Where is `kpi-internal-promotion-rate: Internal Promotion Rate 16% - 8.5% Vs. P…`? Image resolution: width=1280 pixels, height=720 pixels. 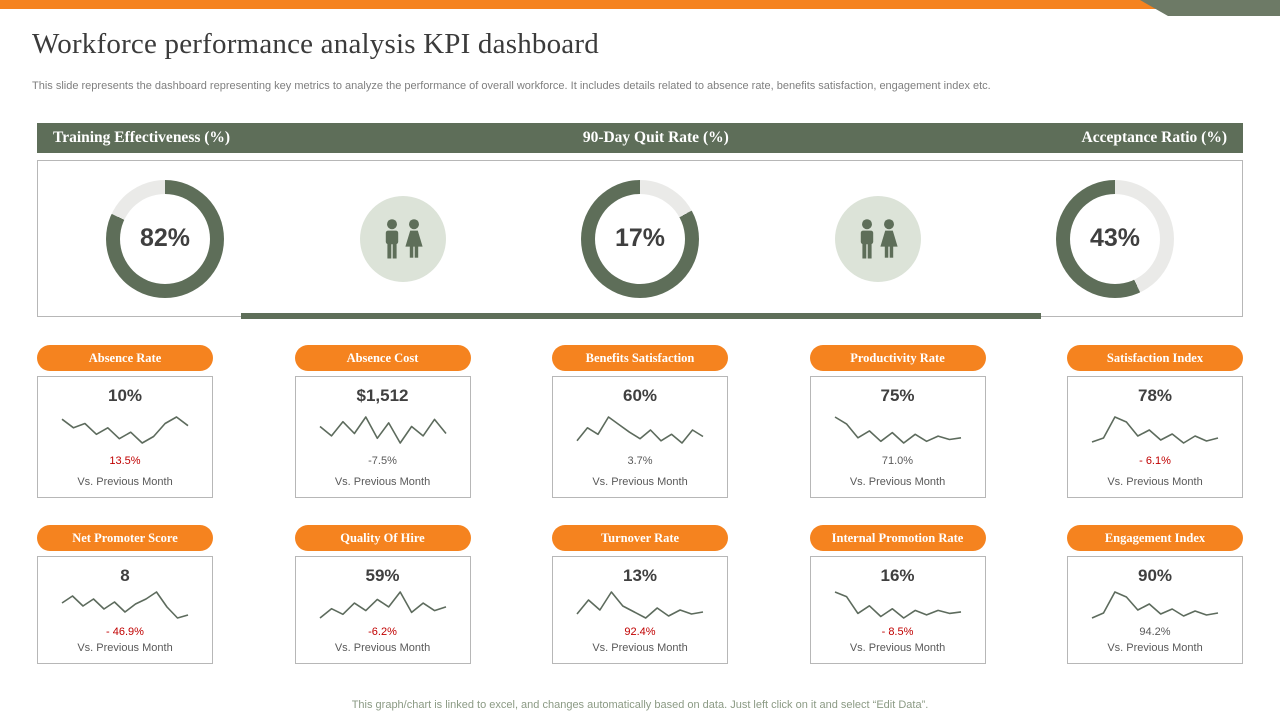
kpi-internal-promotion-rate: Internal Promotion Rate 16% - 8.5% Vs. P… is located at coordinates (897, 594).